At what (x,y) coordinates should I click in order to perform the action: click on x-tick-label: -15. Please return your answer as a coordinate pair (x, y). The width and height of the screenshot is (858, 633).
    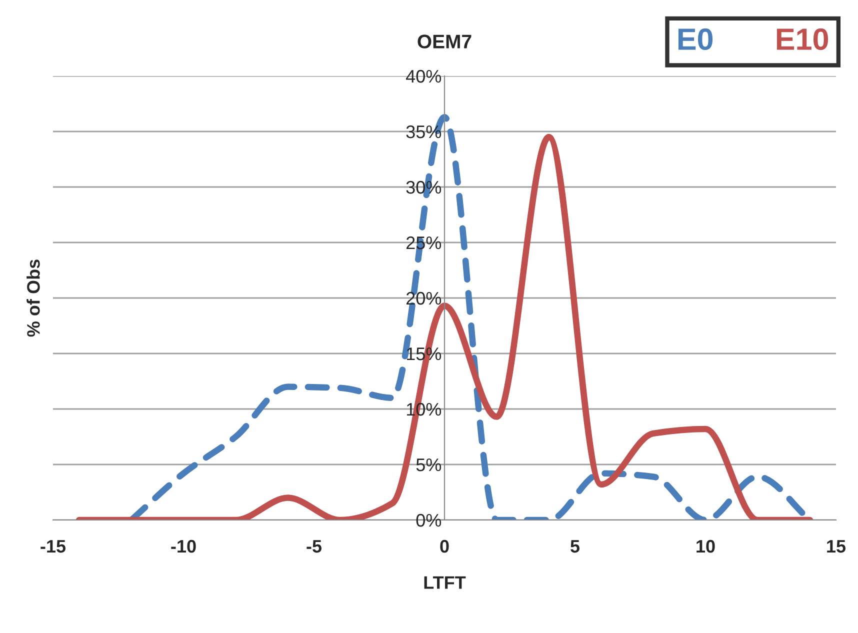
    Looking at the image, I should click on (53, 546).